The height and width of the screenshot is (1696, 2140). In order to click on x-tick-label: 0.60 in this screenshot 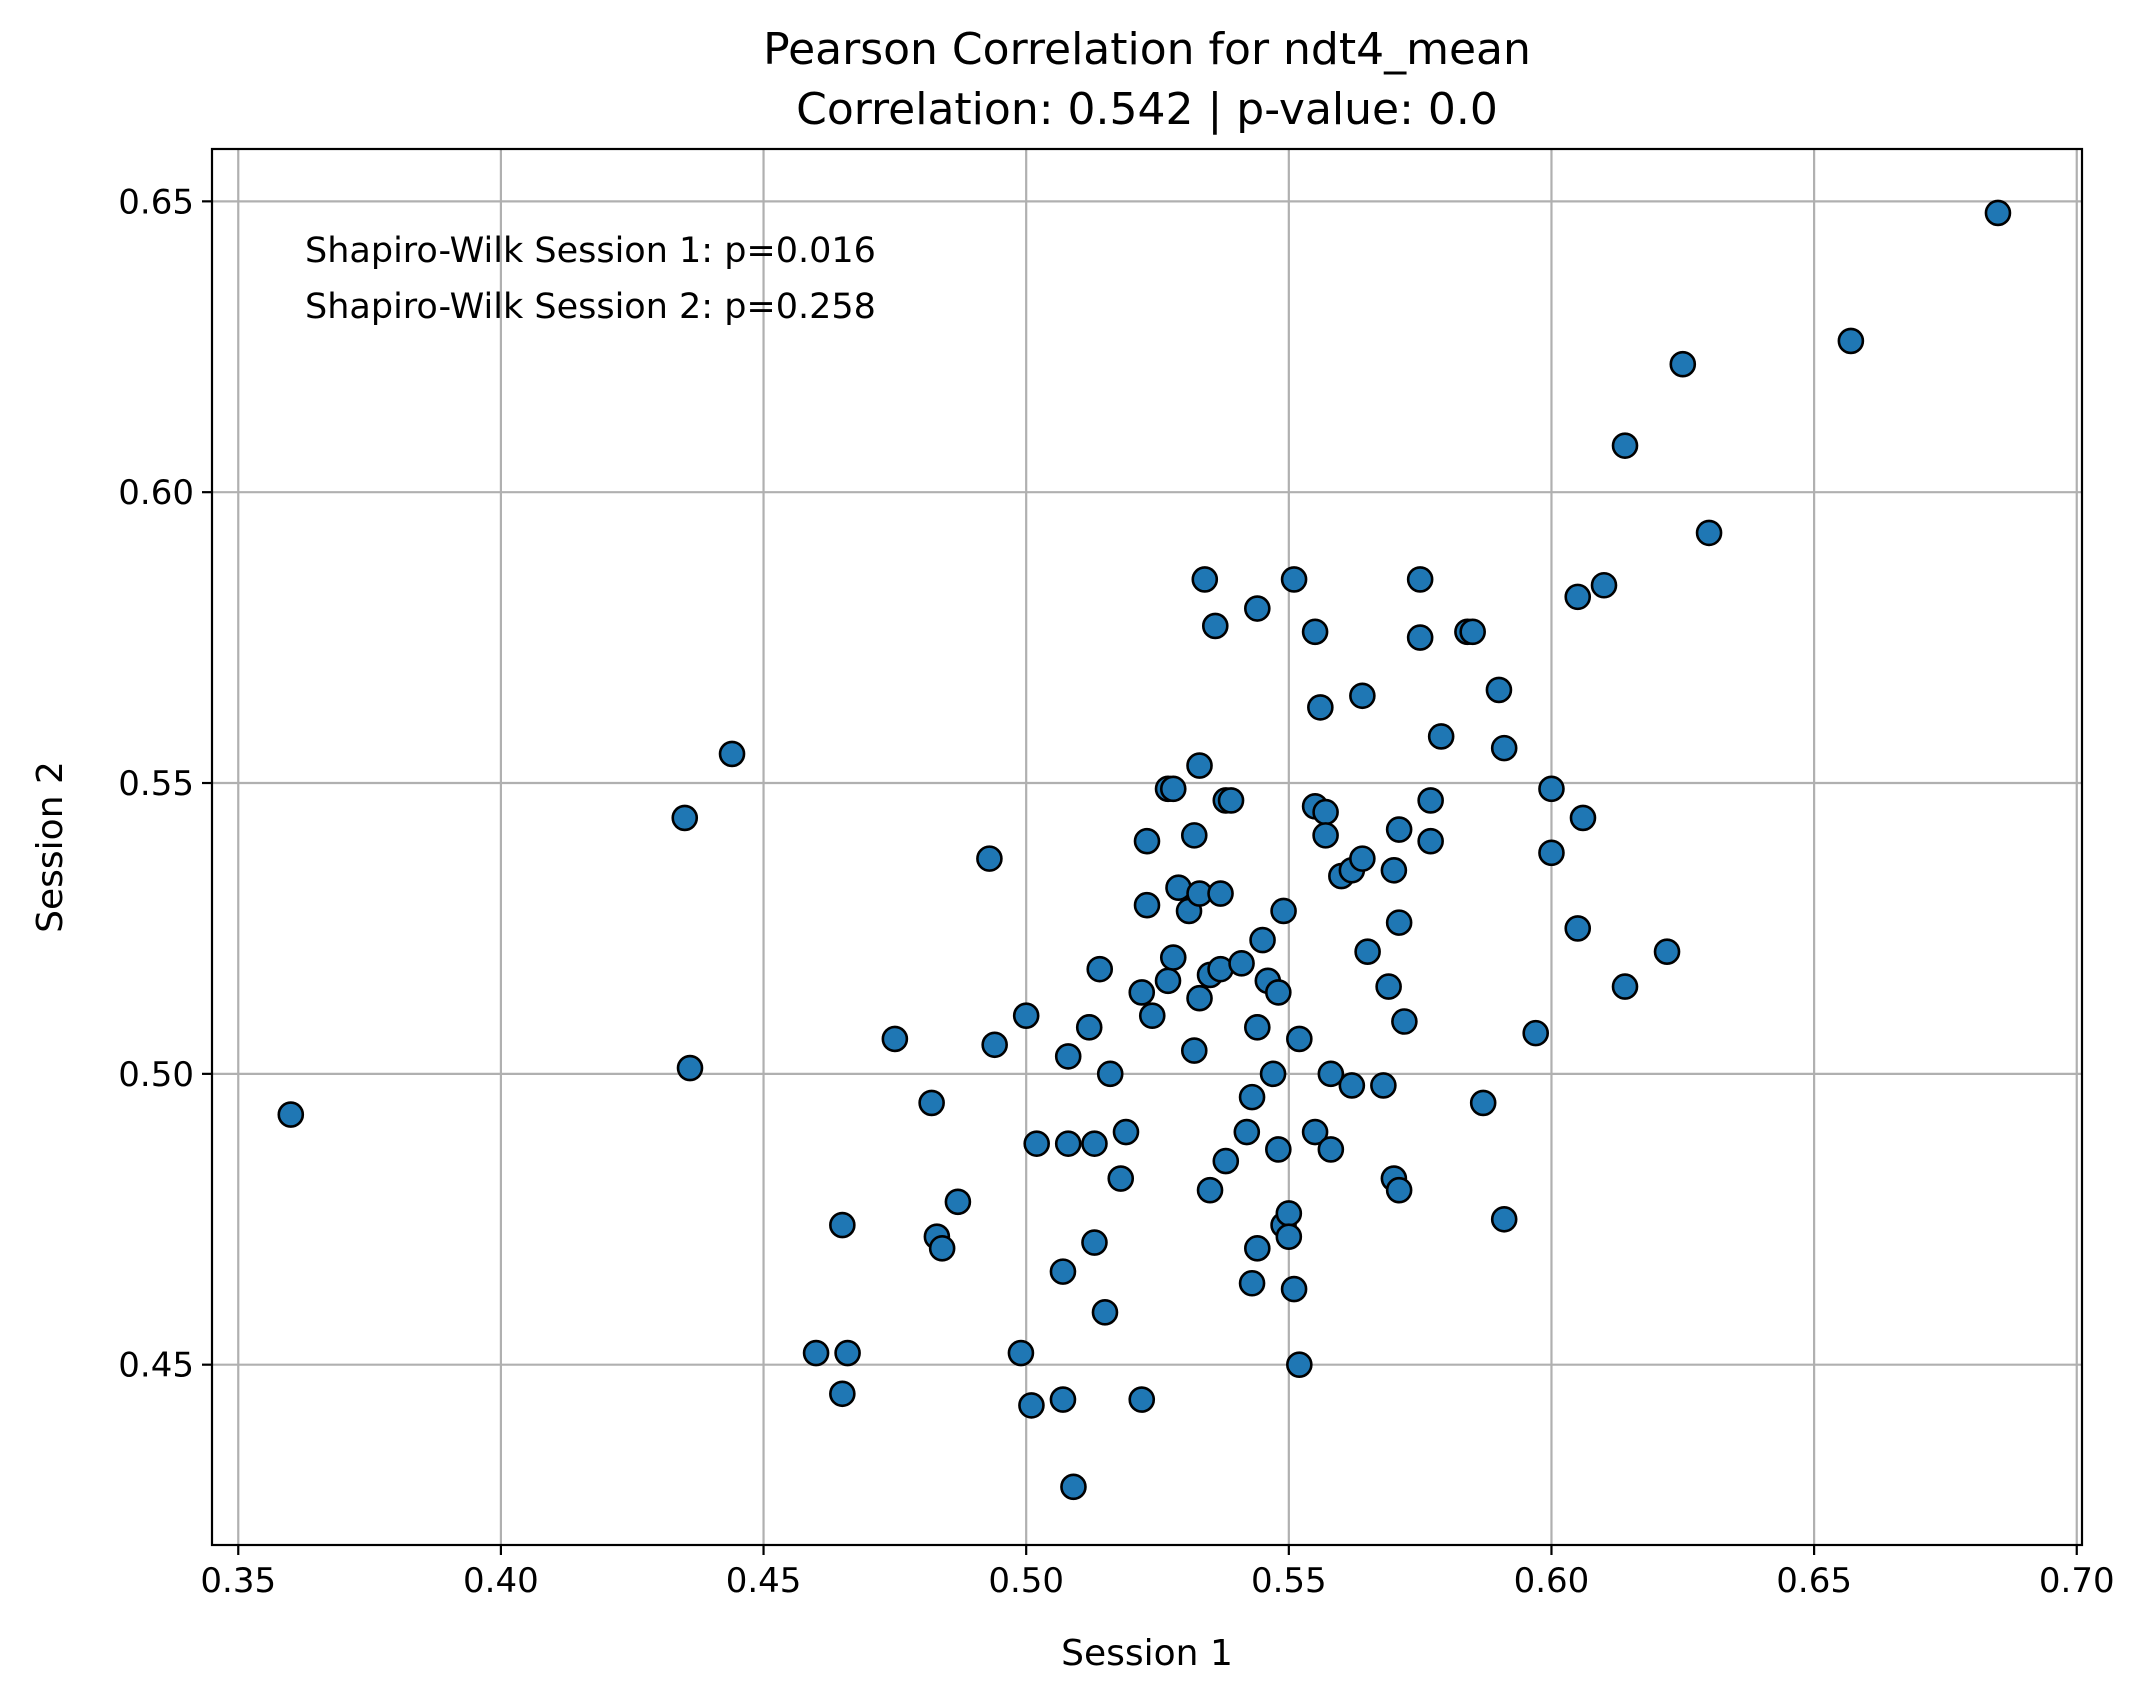, I will do `click(1552, 1581)`.